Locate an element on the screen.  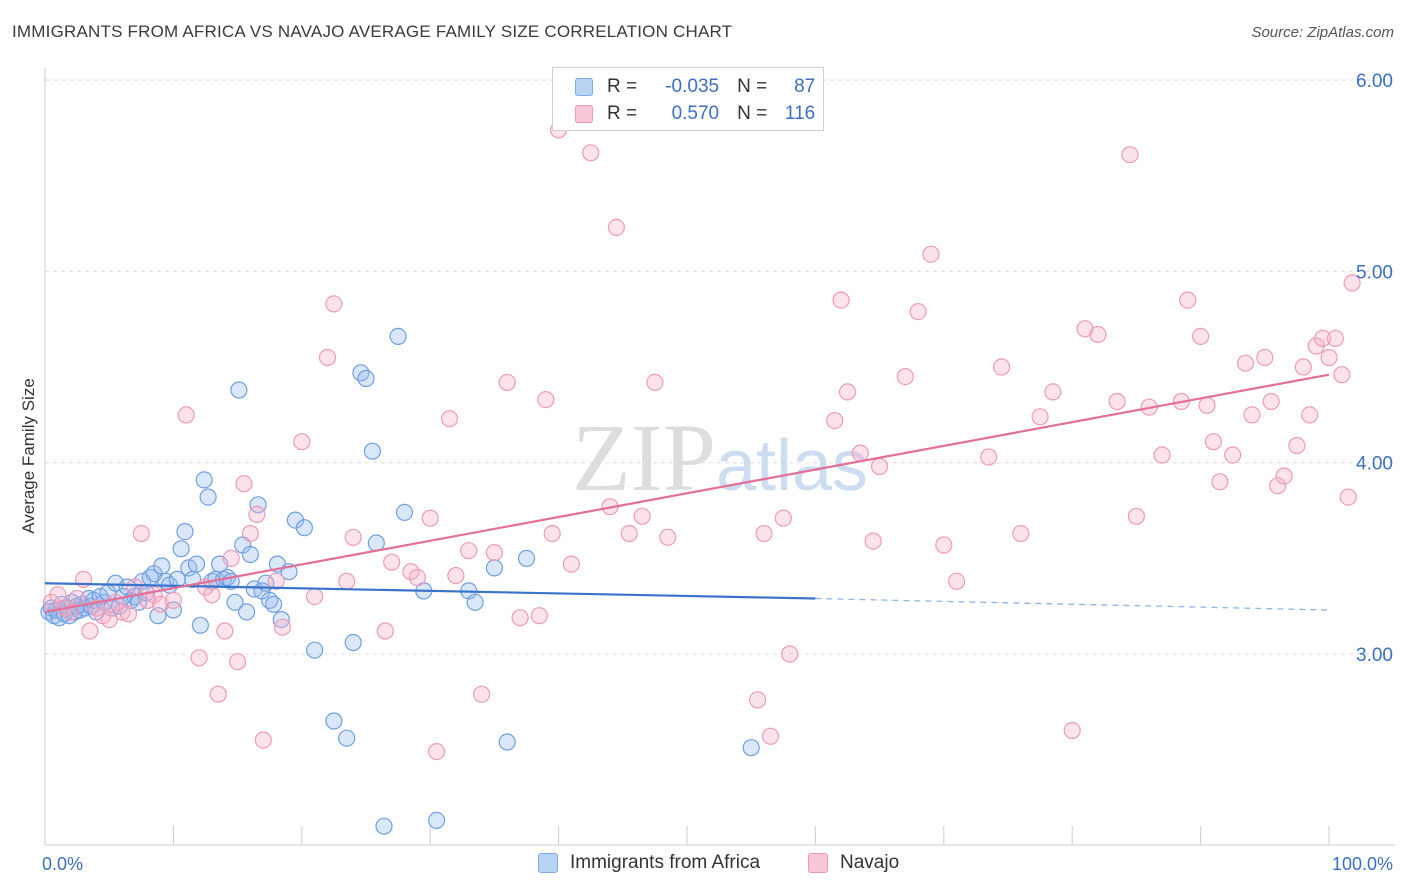
bottom-legend-label-navajo: Navajo is located at coordinates (870, 862).